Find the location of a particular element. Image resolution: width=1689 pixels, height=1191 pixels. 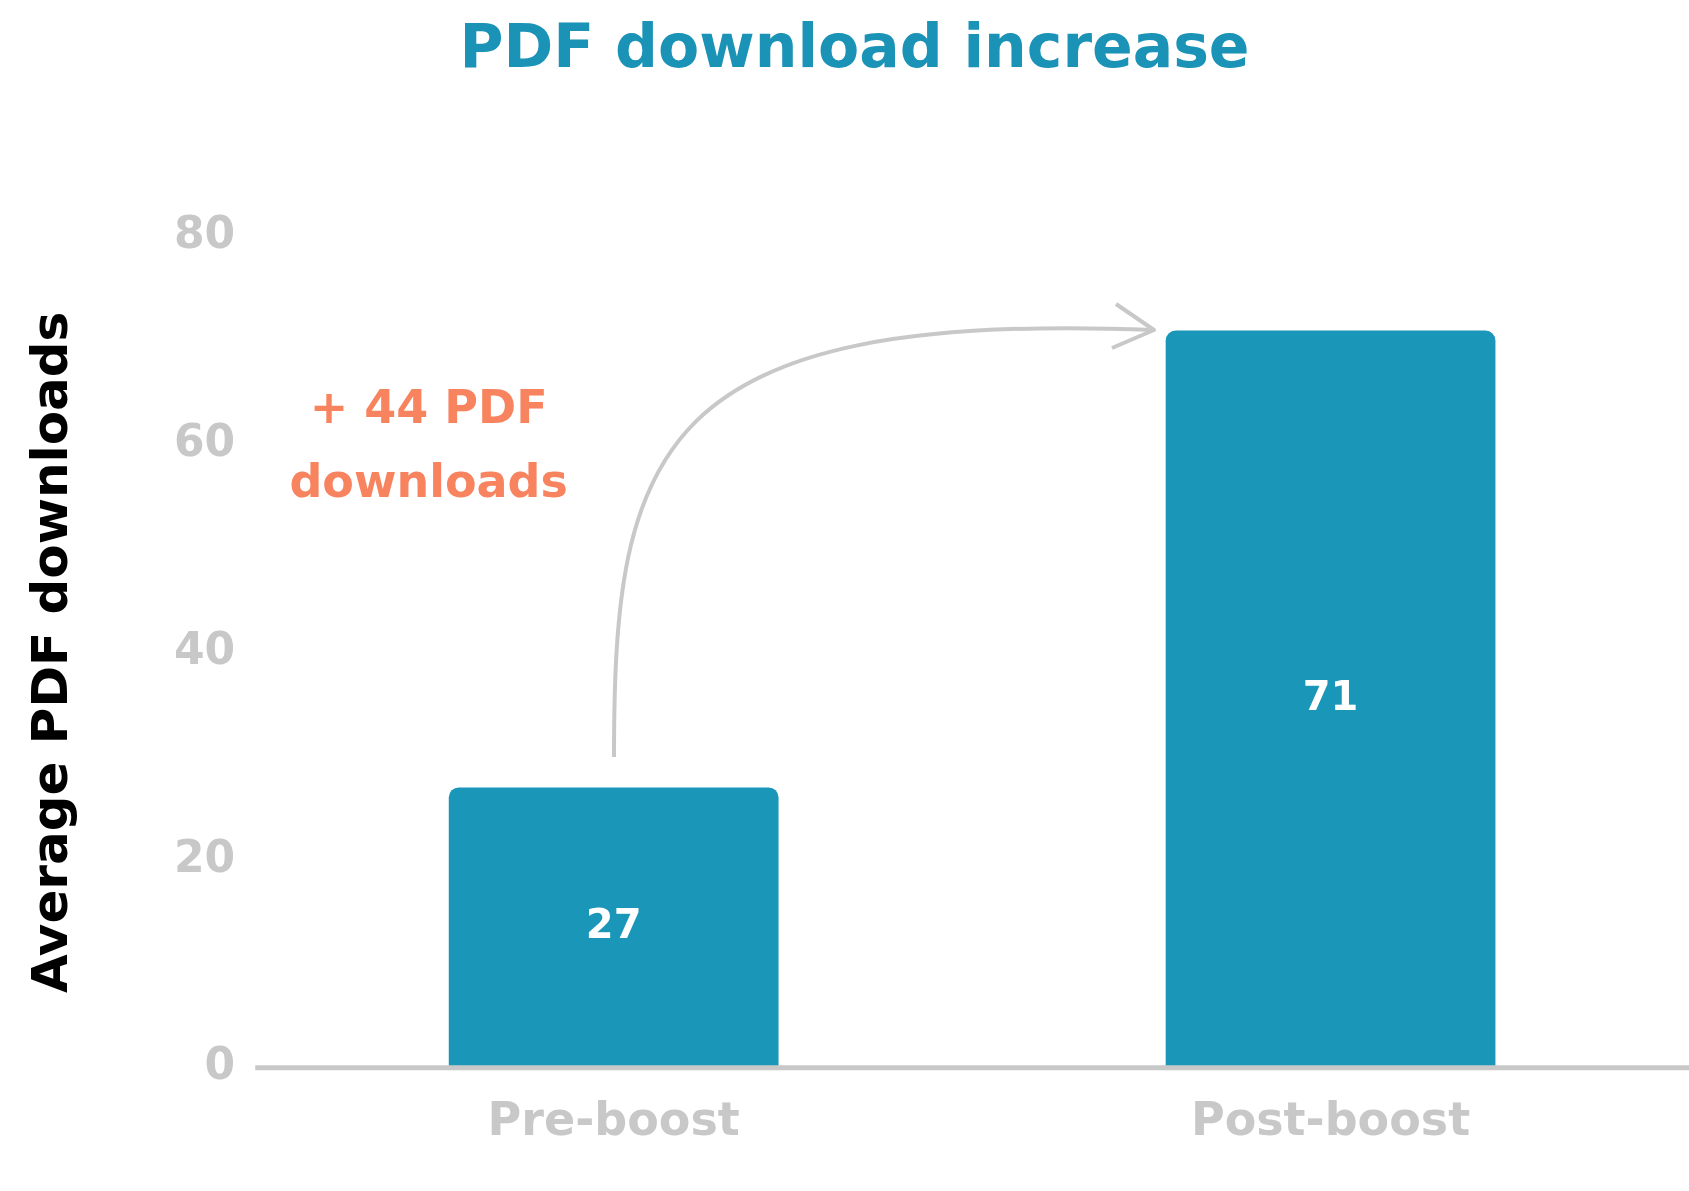

annotation: + 44 PDF downloads is located at coordinates (428, 445).